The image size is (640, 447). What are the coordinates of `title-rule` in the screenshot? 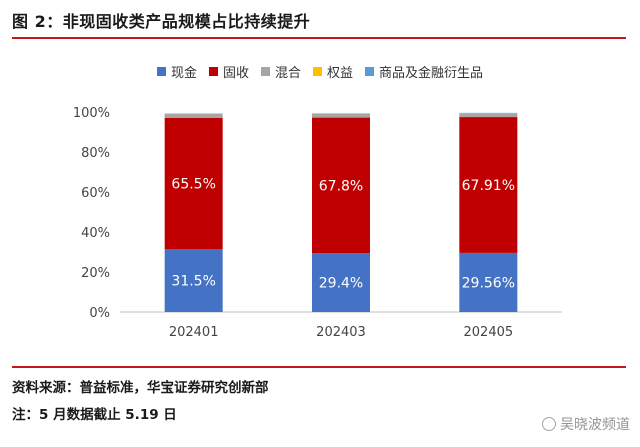 It's located at (319, 38).